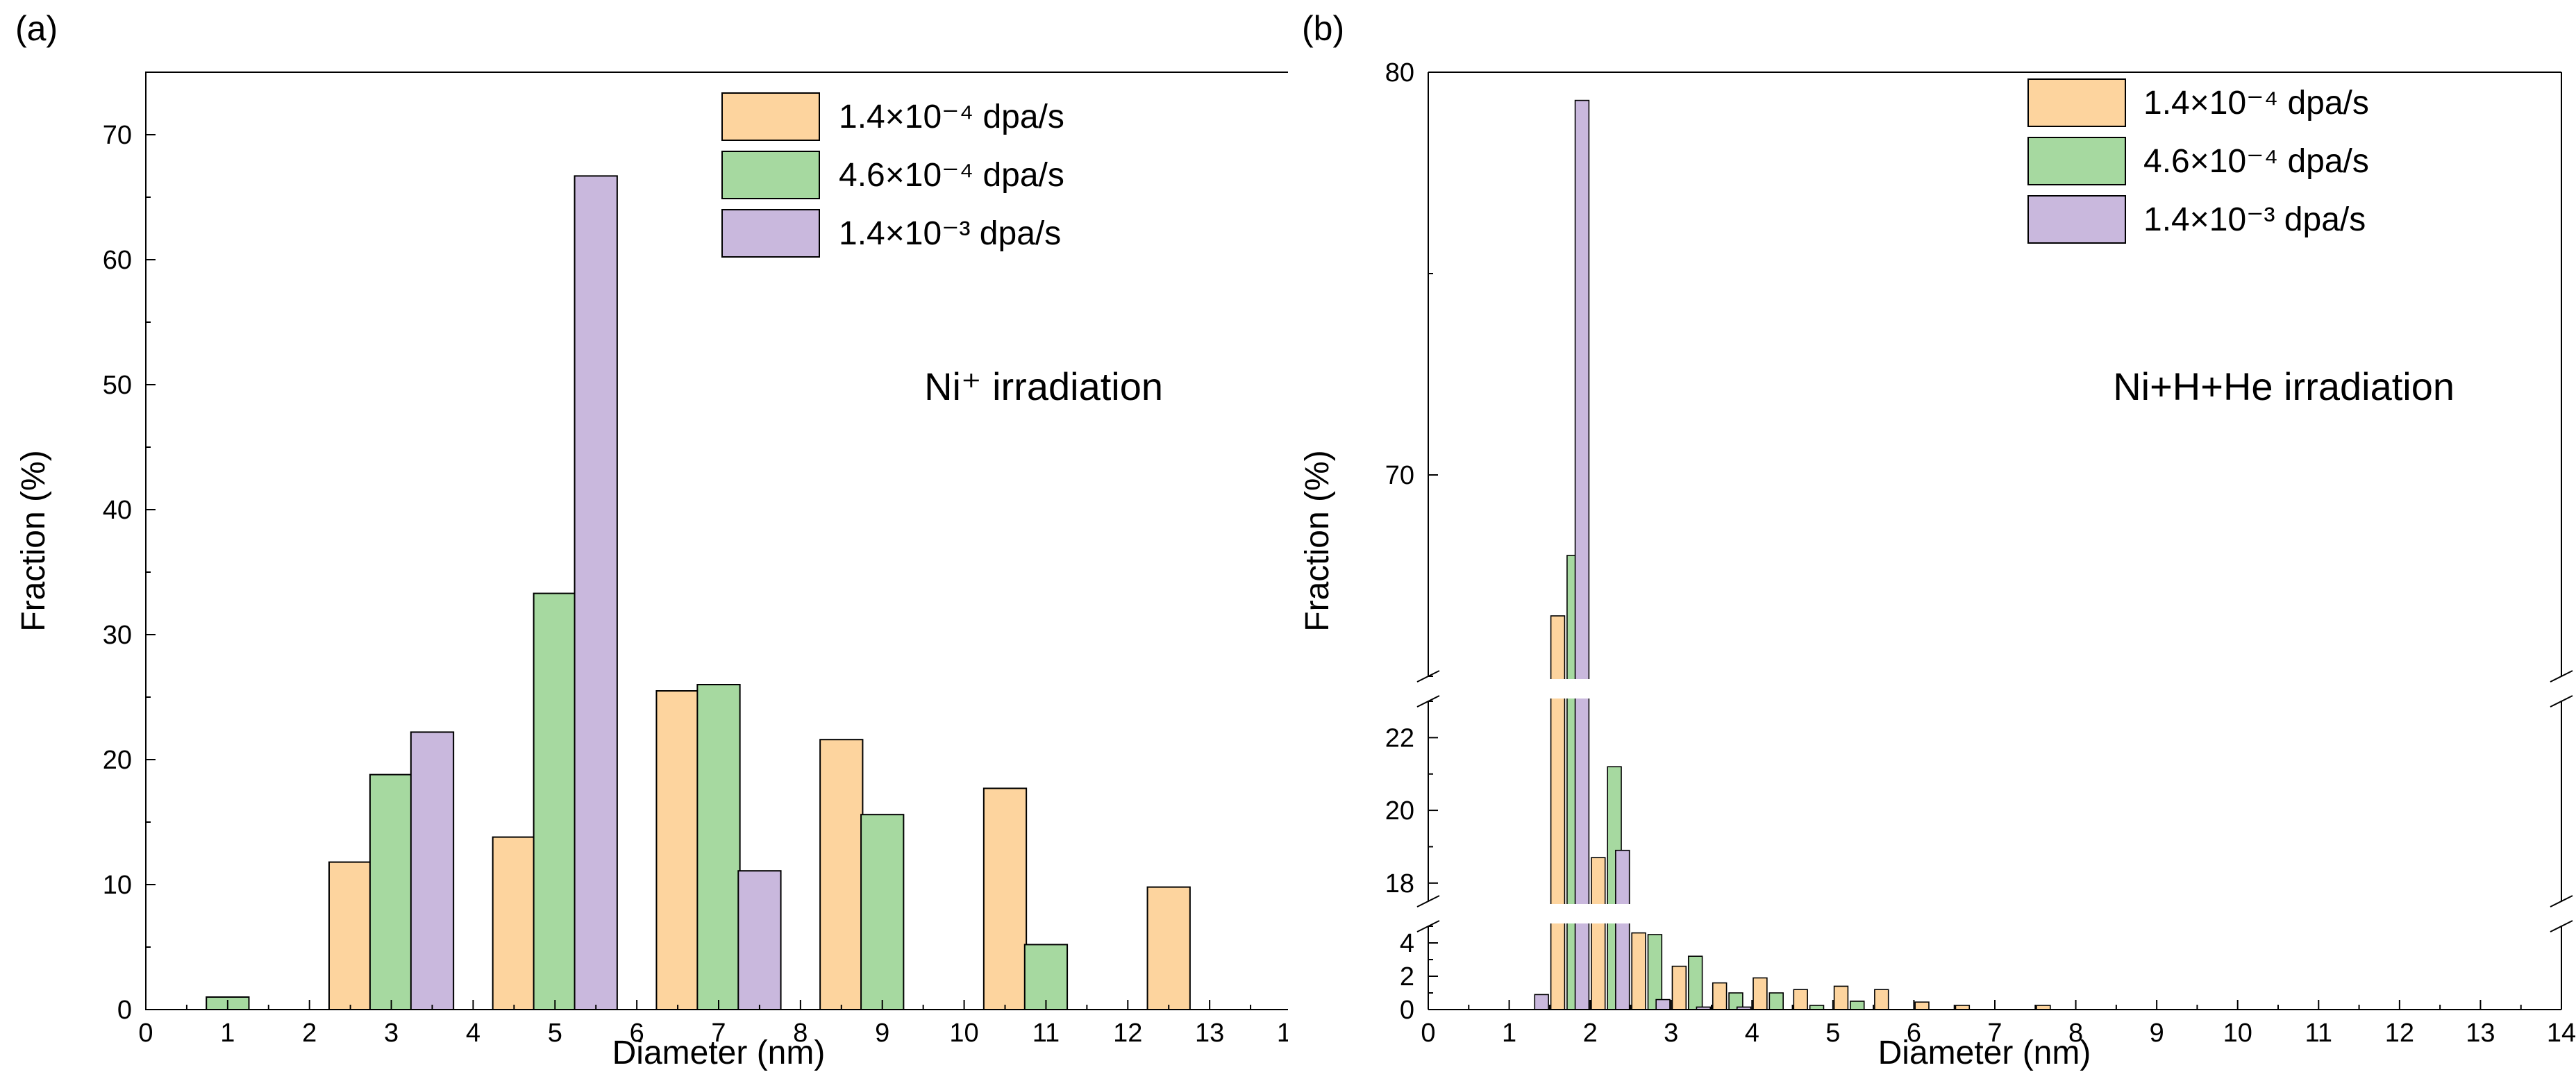  I want to click on x-tick-label-b: 6, so click(1914, 1034).